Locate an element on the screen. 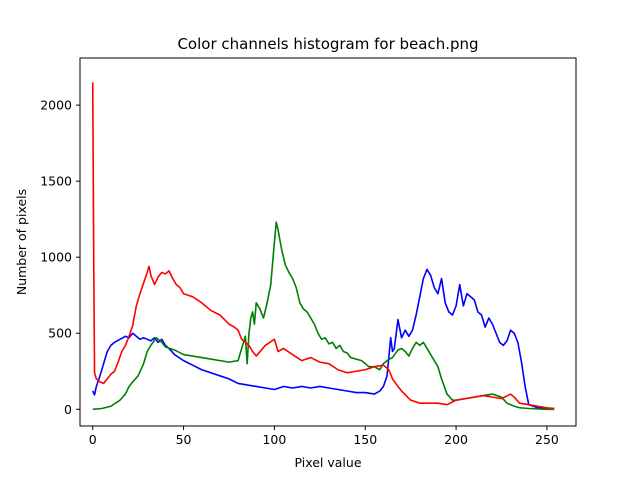 The image size is (640, 480). x-axis: 0 50 100 150 200 250 is located at coordinates (324, 436).